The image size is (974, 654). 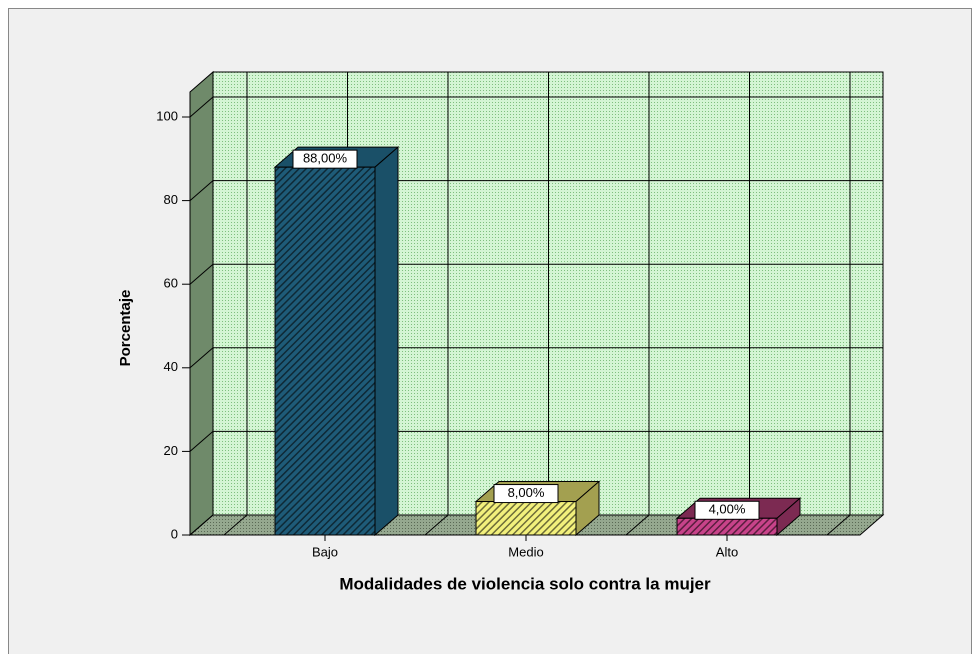 What do you see at coordinates (386, 341) in the screenshot?
I see `bar-side` at bounding box center [386, 341].